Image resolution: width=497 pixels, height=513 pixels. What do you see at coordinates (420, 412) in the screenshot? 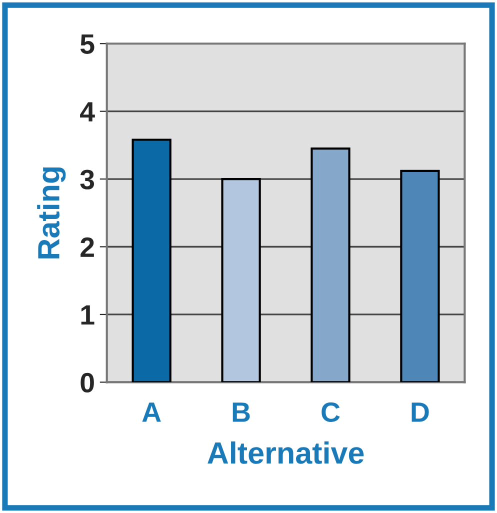
I see `x-tick-label: D` at bounding box center [420, 412].